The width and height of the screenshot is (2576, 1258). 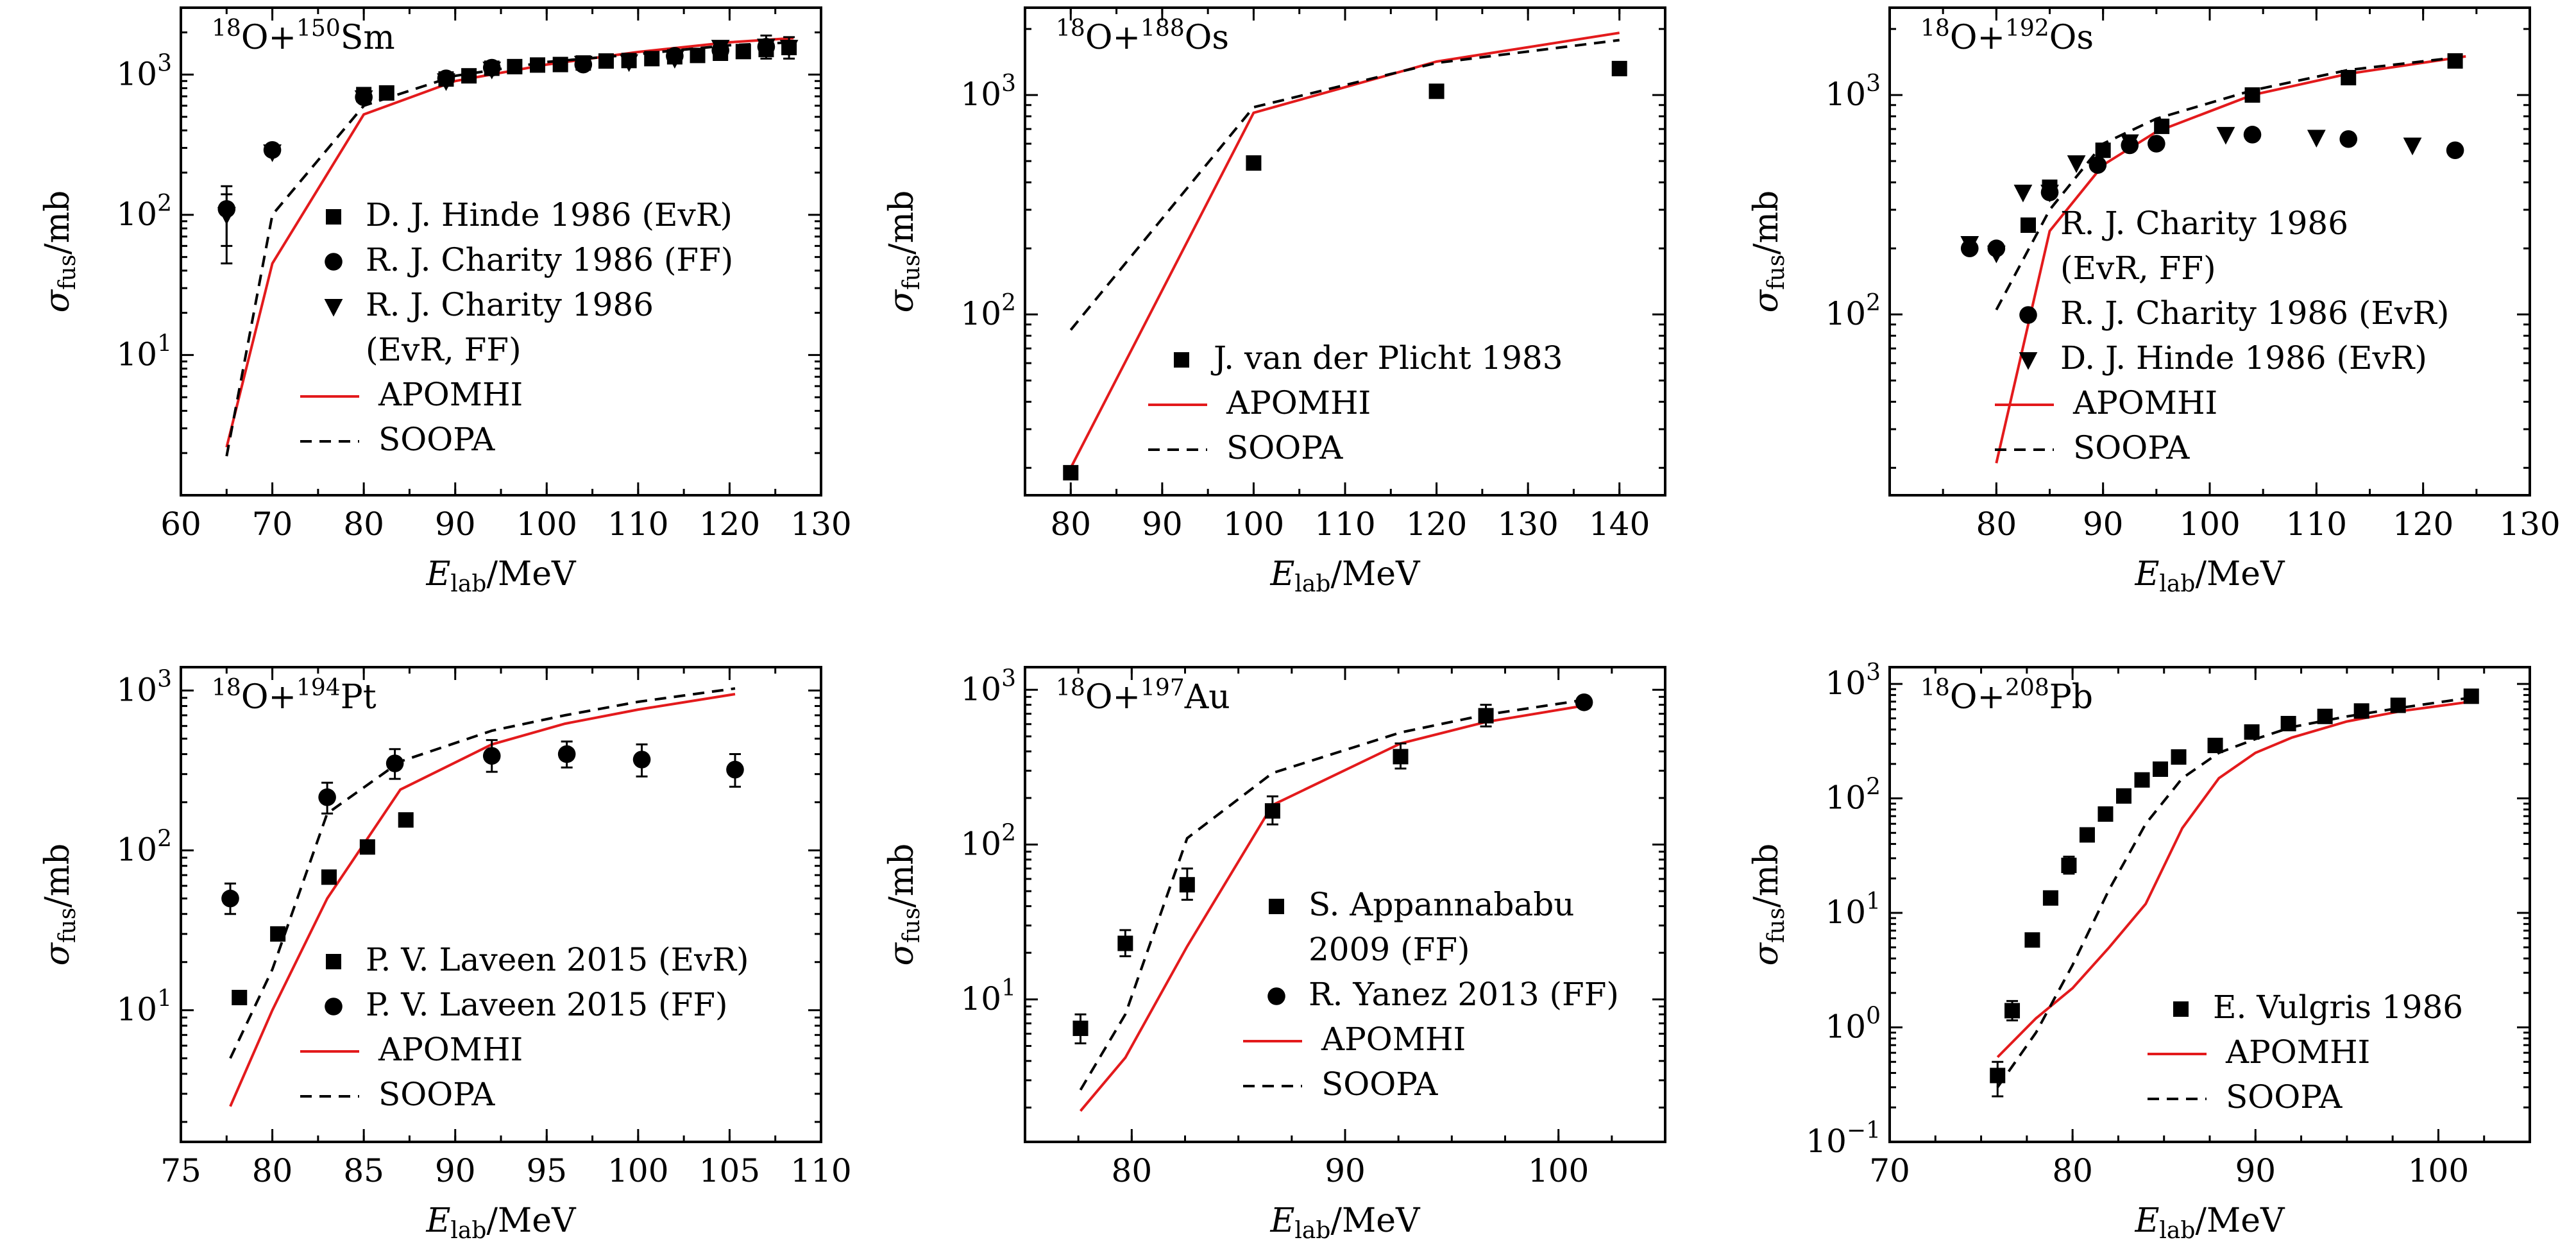 I want to click on x-tick-label: 70, so click(x=272, y=524).